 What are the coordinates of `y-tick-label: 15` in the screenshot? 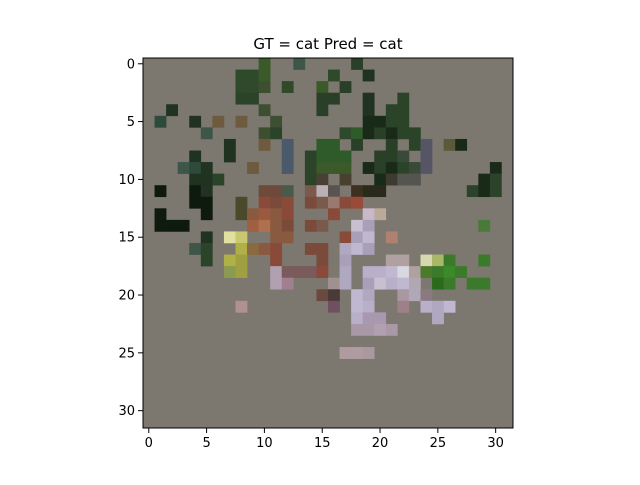 It's located at (126, 238).